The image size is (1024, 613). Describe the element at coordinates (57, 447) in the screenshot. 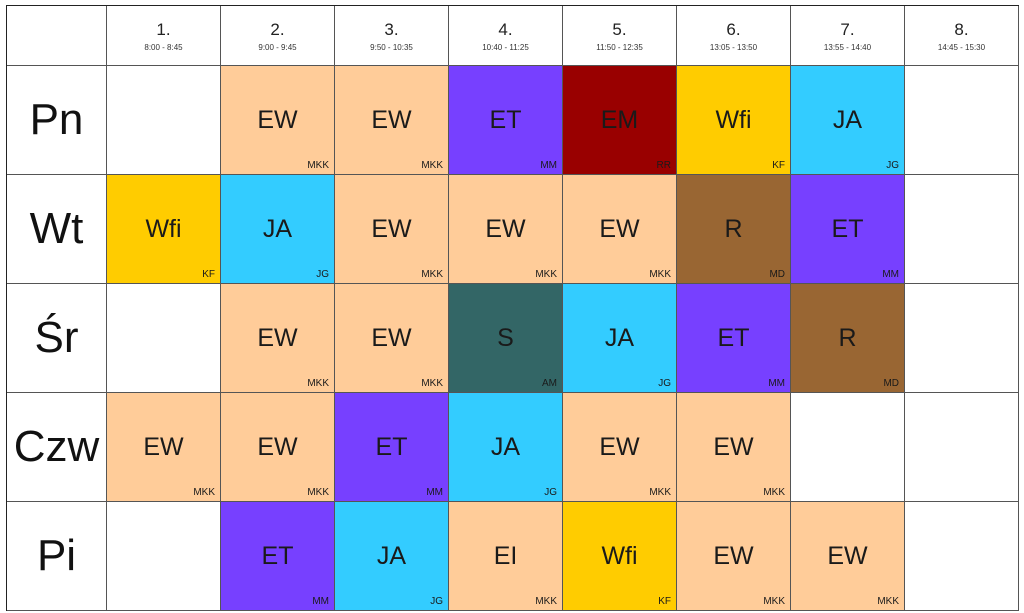

I see `day-label: Czw` at that location.